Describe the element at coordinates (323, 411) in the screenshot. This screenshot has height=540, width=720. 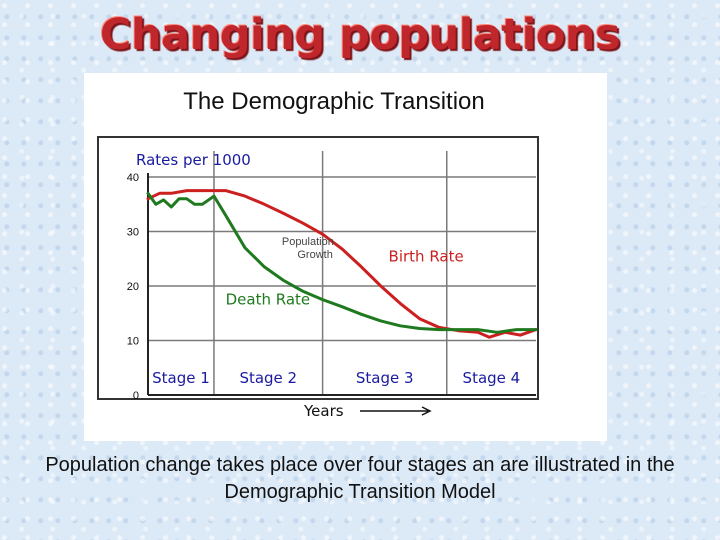
I see `x-axis-label: Years` at that location.